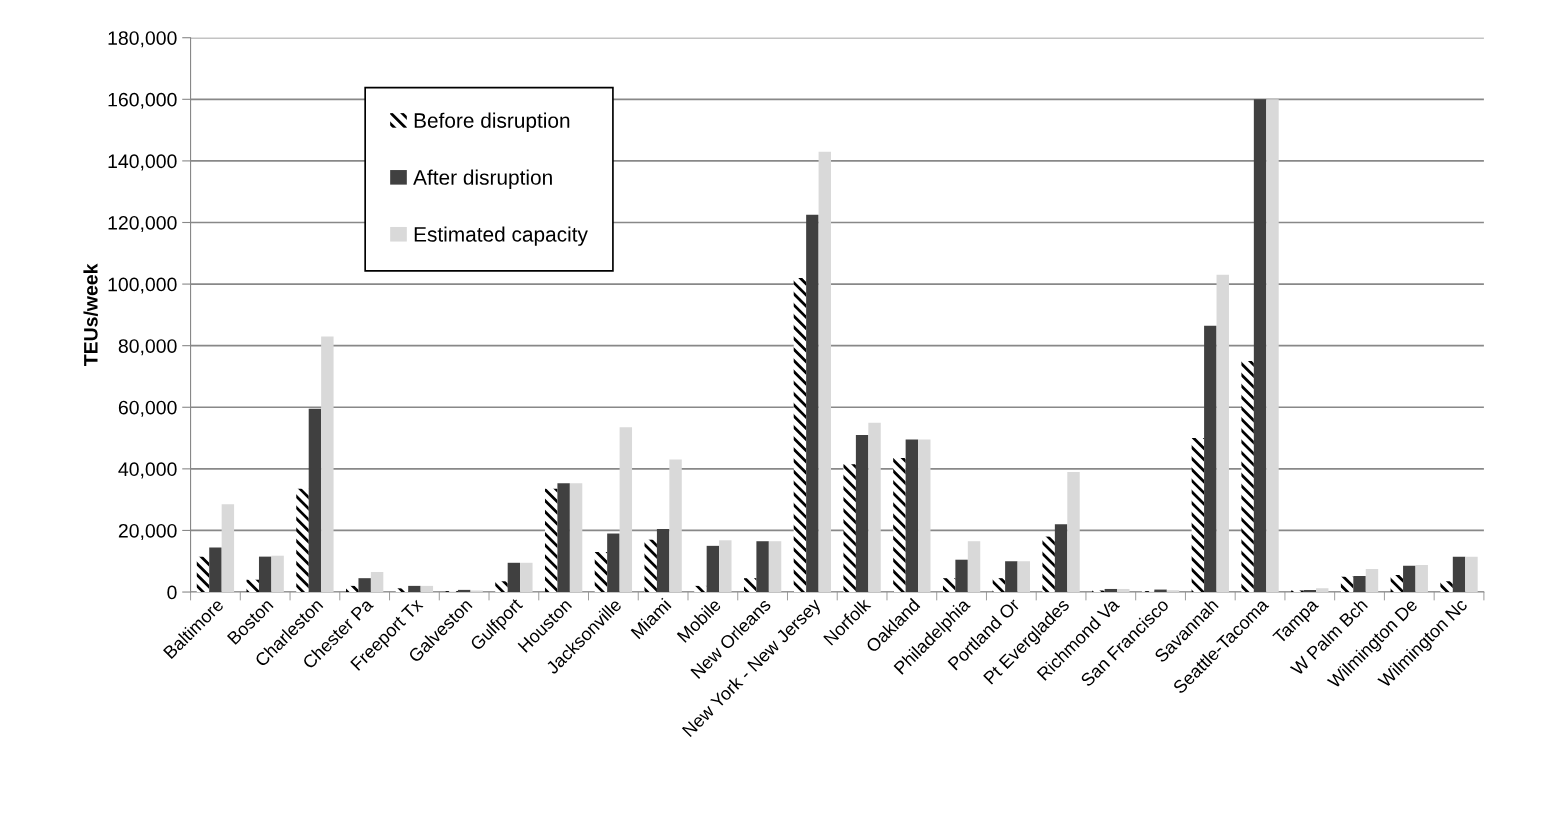 The width and height of the screenshot is (1562, 820). Describe the element at coordinates (90, 314) in the screenshot. I see `y-axis-title: TEUs/week` at that location.